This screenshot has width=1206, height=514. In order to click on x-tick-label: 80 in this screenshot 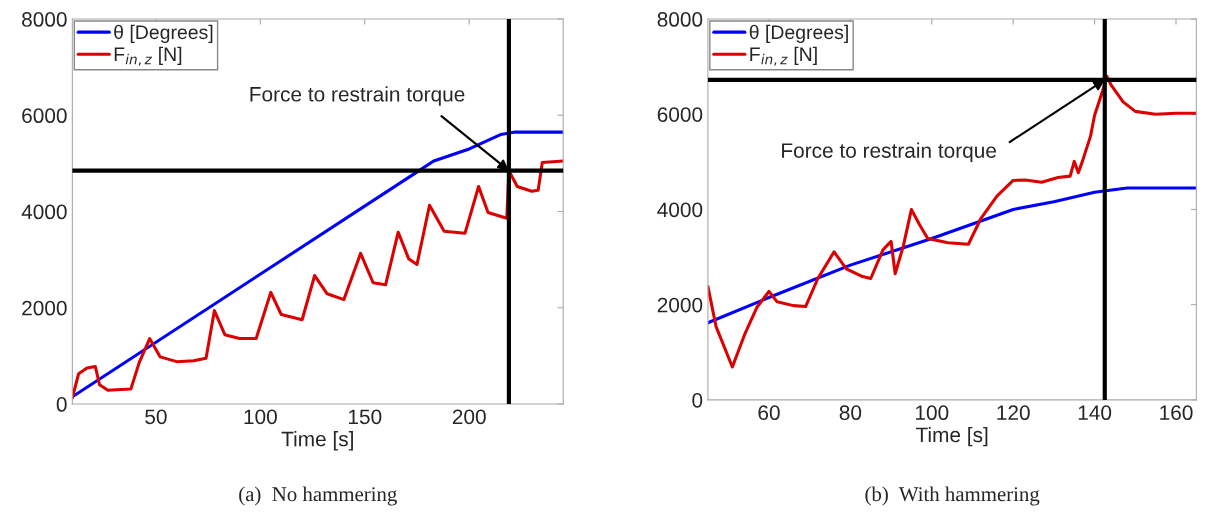, I will do `click(850, 413)`.